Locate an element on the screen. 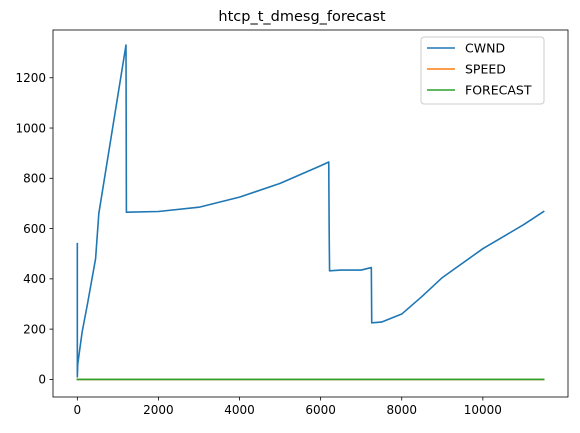 Image resolution: width=580 pixels, height=433 pixels. legend: CWND SPEED FORECAST is located at coordinates (482, 70).